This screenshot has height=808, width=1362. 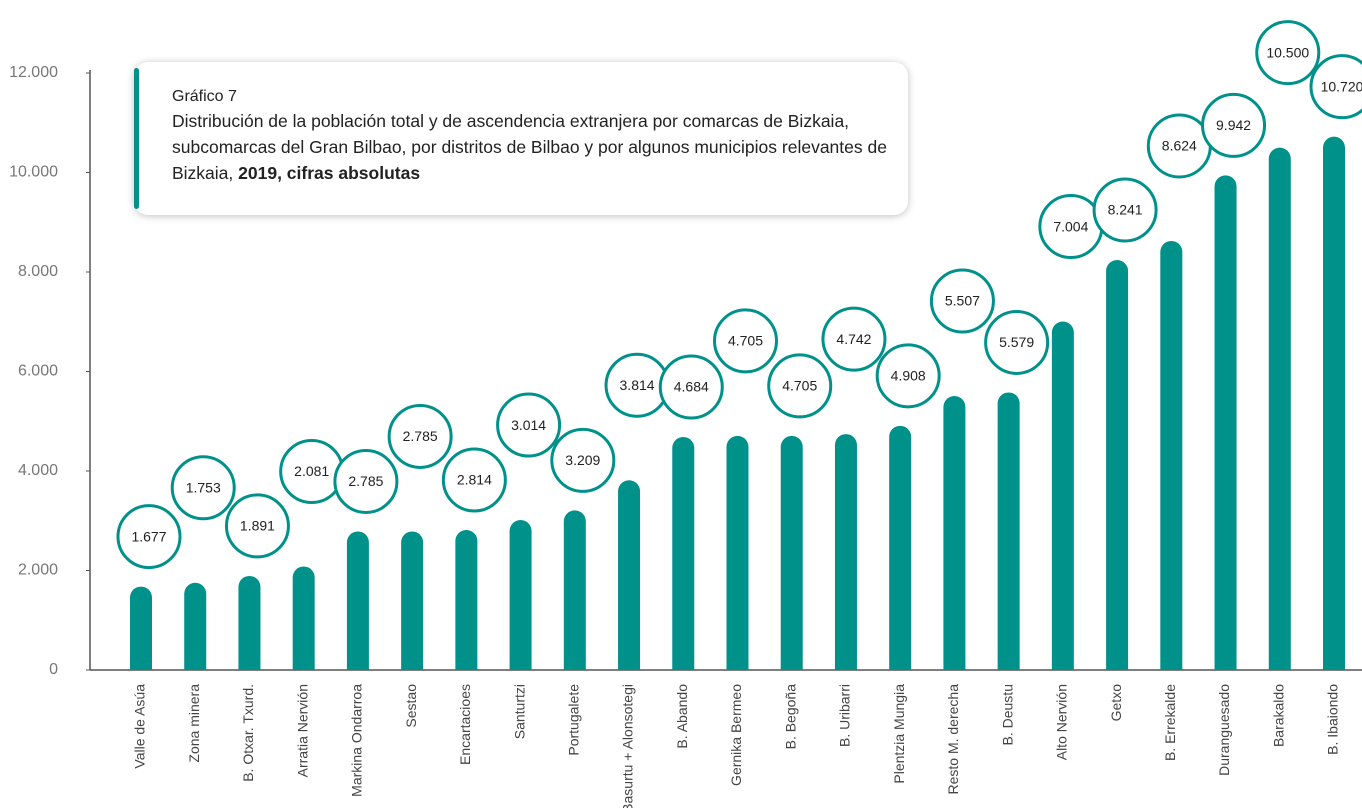 I want to click on value-label: 3.209, so click(x=582, y=460).